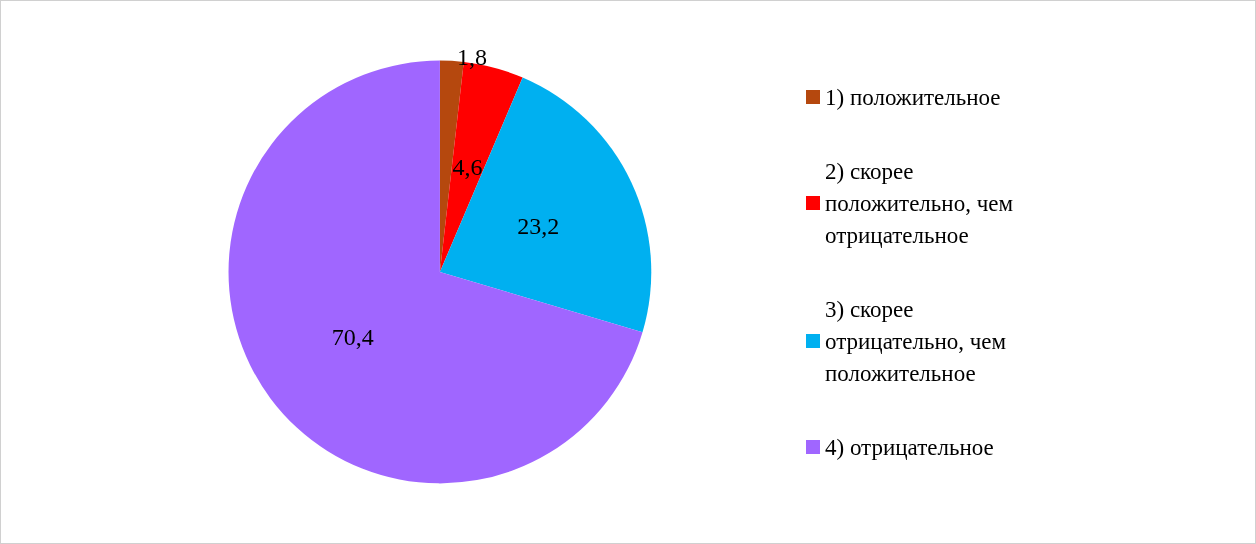  I want to click on data-label: 70,4, so click(352, 336).